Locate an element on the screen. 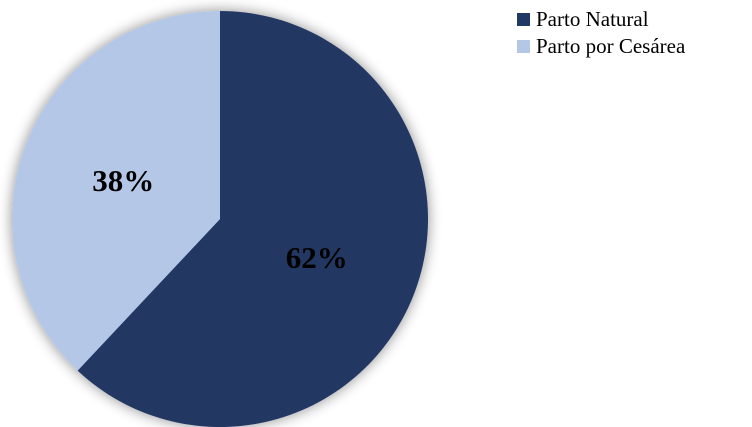 This screenshot has width=752, height=427. legend-item-parto-por-cesarea: Parto por Cesárea is located at coordinates (601, 46).